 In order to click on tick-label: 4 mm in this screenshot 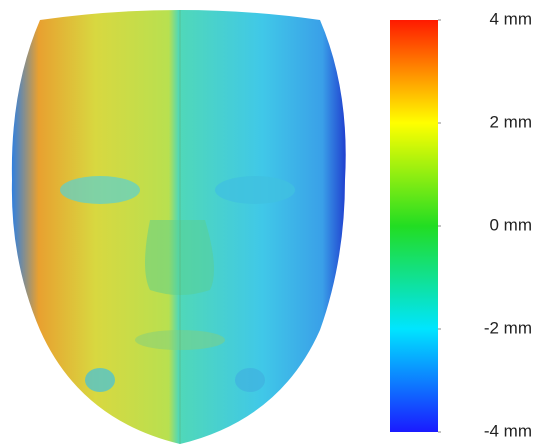, I will do `click(511, 18)`.